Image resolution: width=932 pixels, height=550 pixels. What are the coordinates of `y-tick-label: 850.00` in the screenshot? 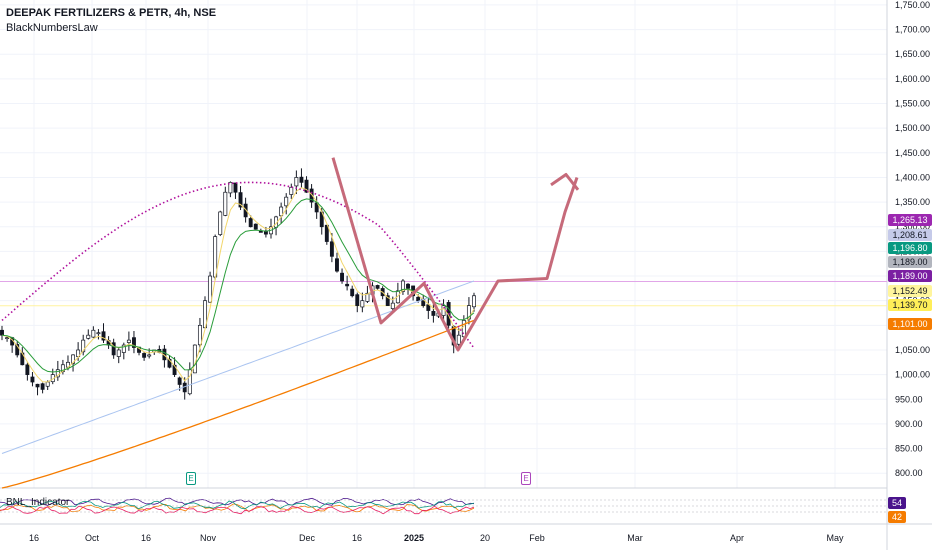 It's located at (909, 449).